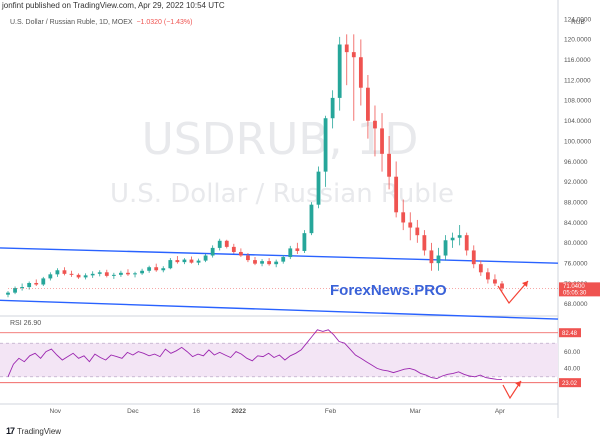 This screenshot has width=600, height=439. I want to click on channel-upper-line, so click(279, 255).